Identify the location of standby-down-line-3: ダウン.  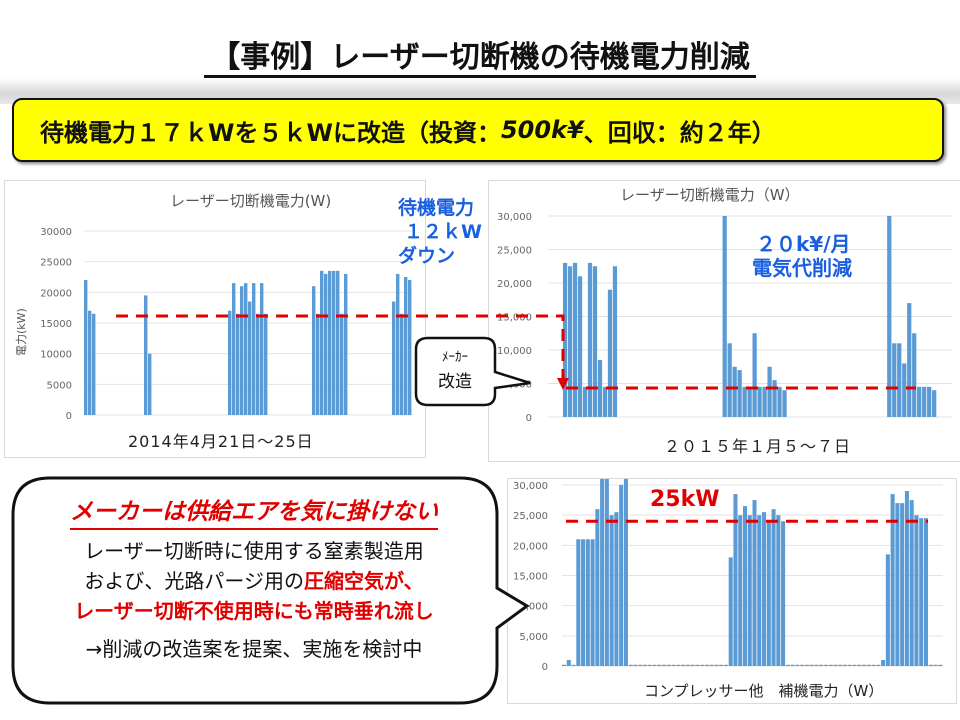
(427, 256).